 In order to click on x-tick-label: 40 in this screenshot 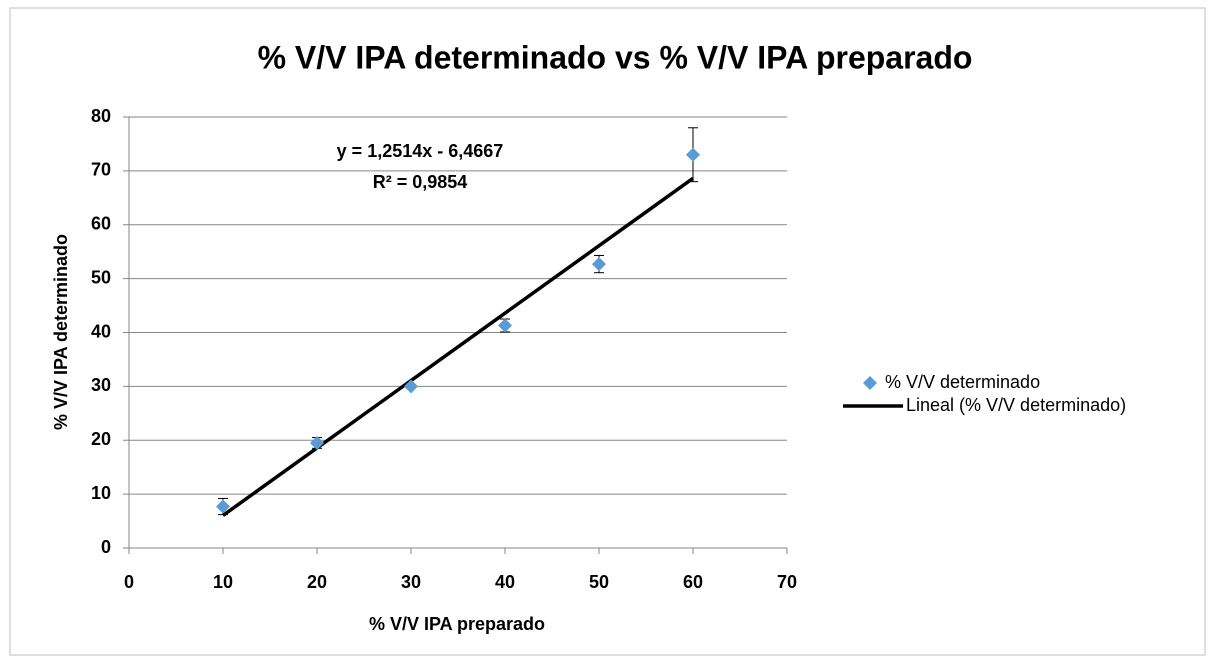, I will do `click(505, 582)`.